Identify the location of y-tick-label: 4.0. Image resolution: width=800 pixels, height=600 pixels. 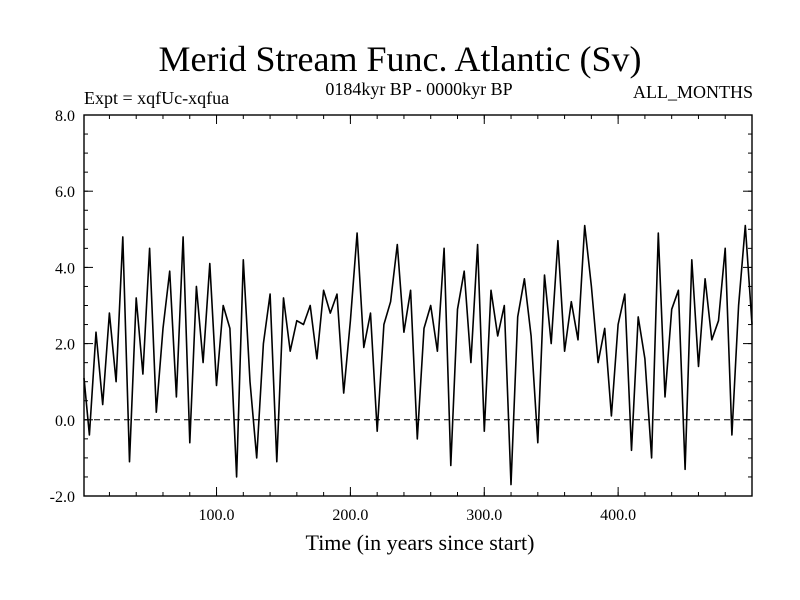
(65, 268).